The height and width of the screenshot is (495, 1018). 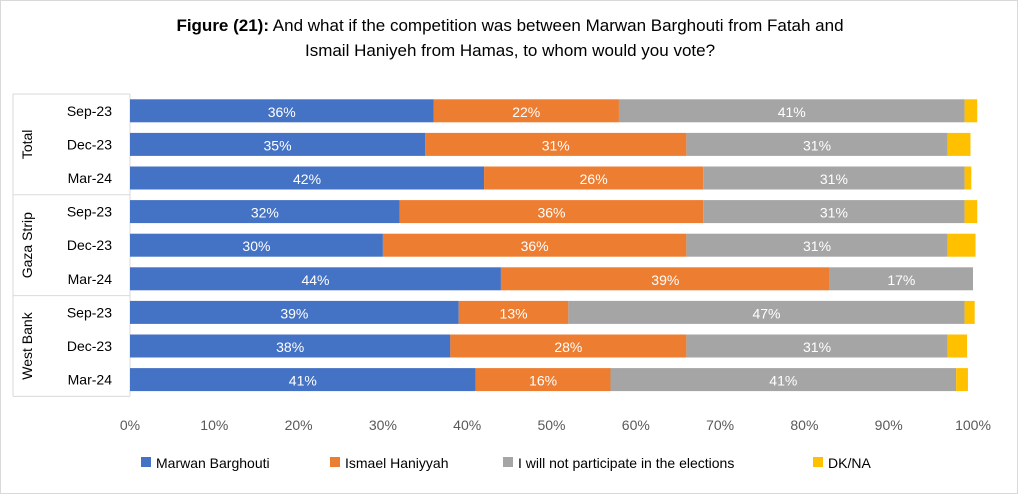 I want to click on x-tick-label: 40%, so click(x=467, y=425).